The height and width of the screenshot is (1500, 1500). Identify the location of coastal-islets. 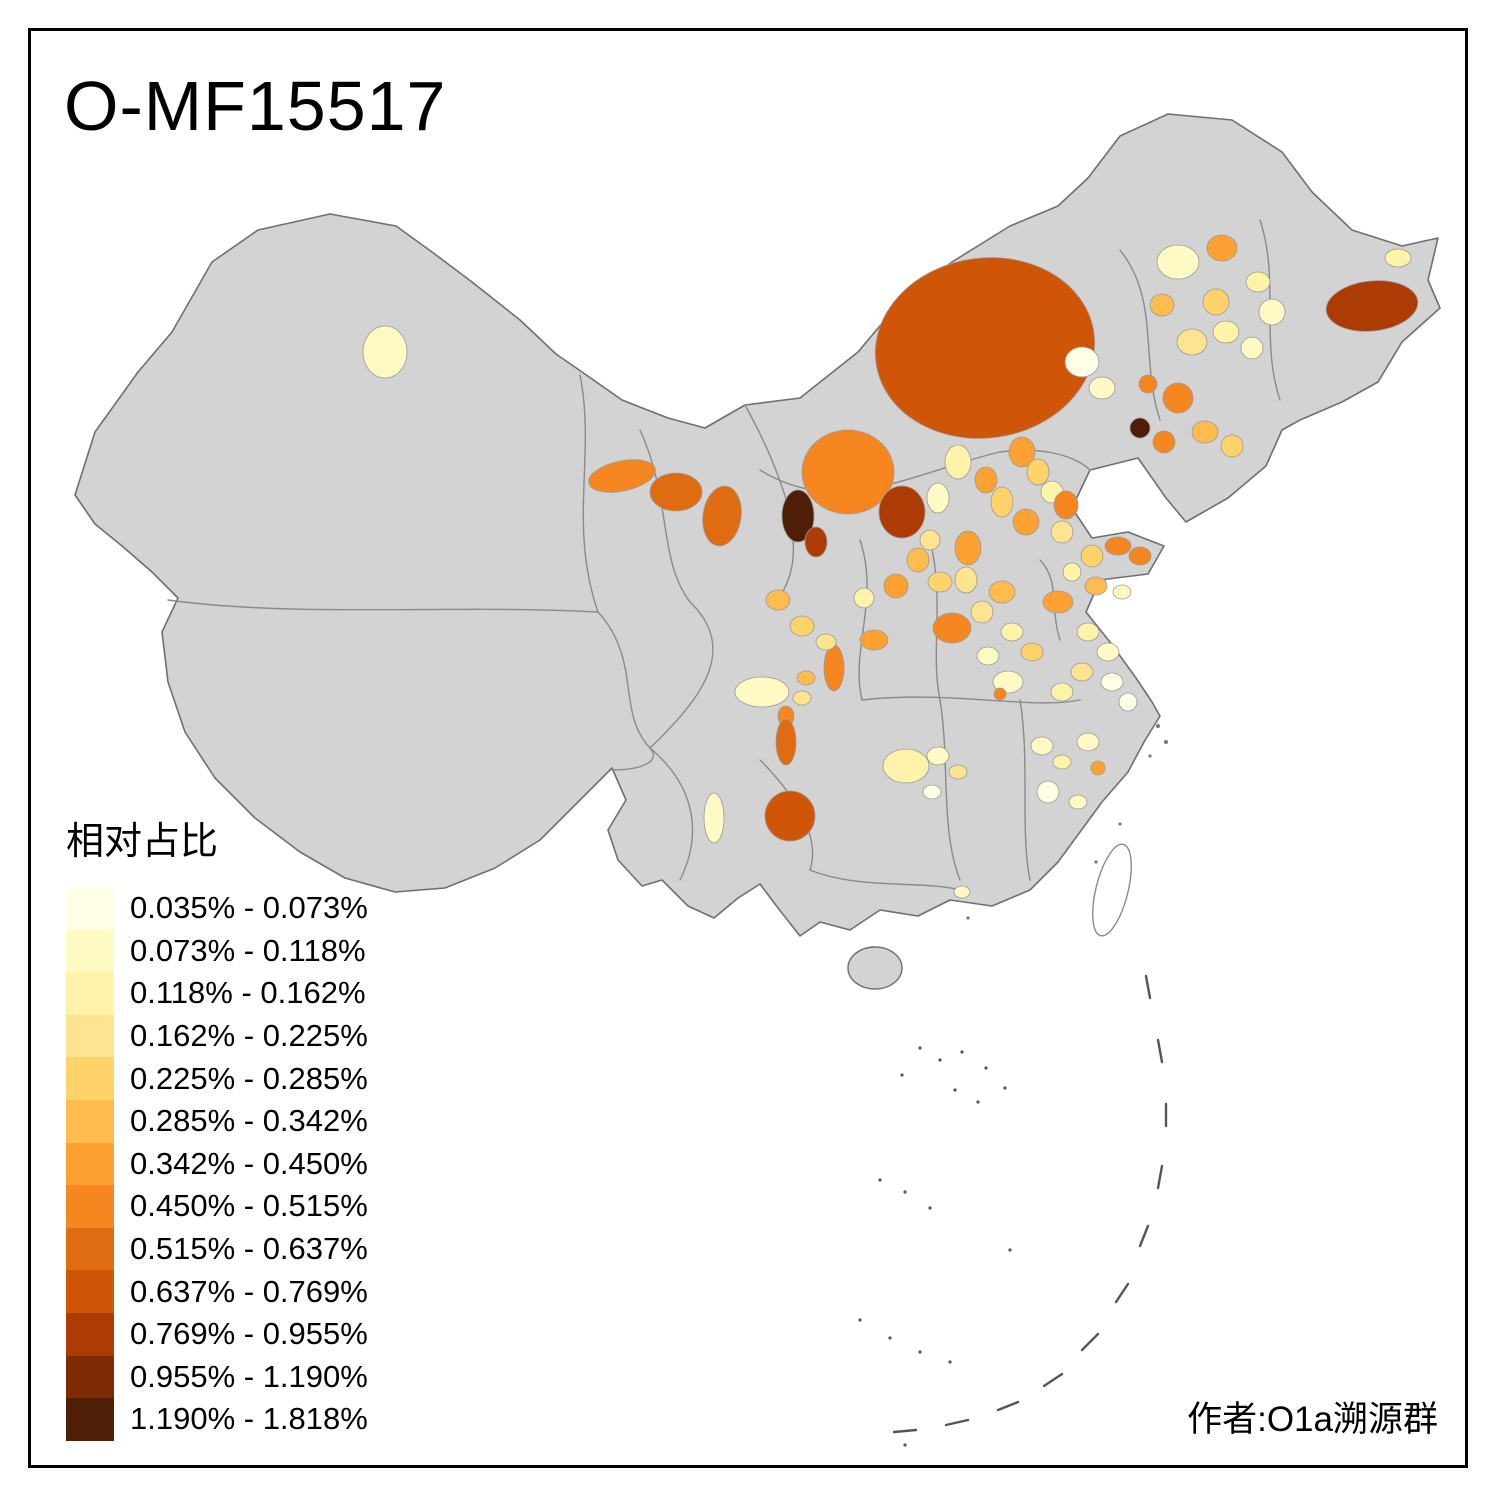
(1067, 822).